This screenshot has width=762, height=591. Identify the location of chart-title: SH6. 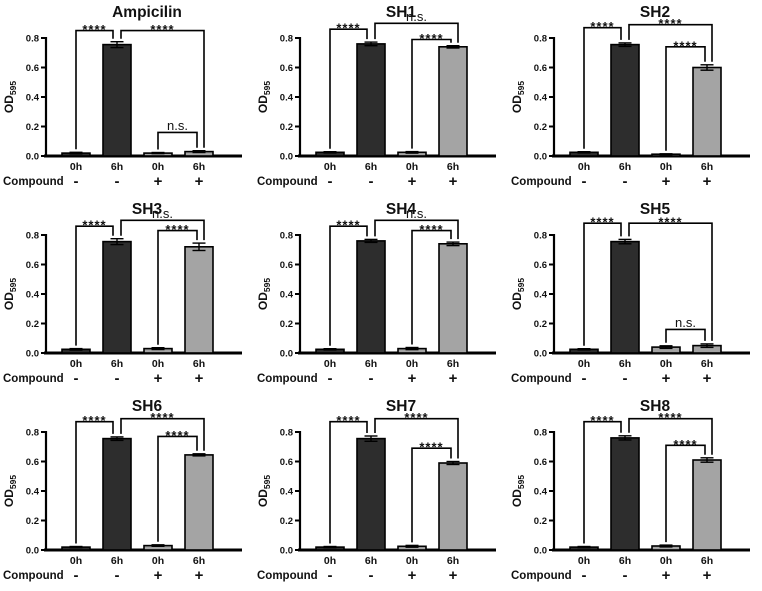
(147, 406).